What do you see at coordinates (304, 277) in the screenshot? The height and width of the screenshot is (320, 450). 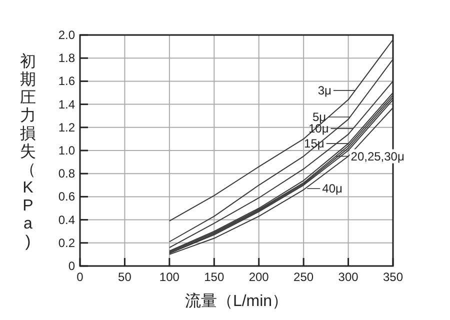 I see `x-tick-label: 250` at bounding box center [304, 277].